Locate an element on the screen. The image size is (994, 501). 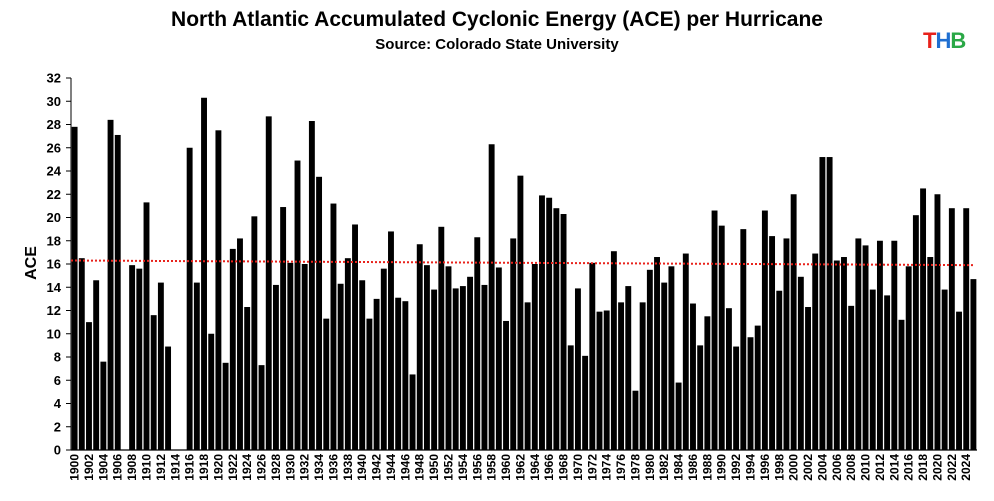
bar-1946 is located at coordinates (405, 375).